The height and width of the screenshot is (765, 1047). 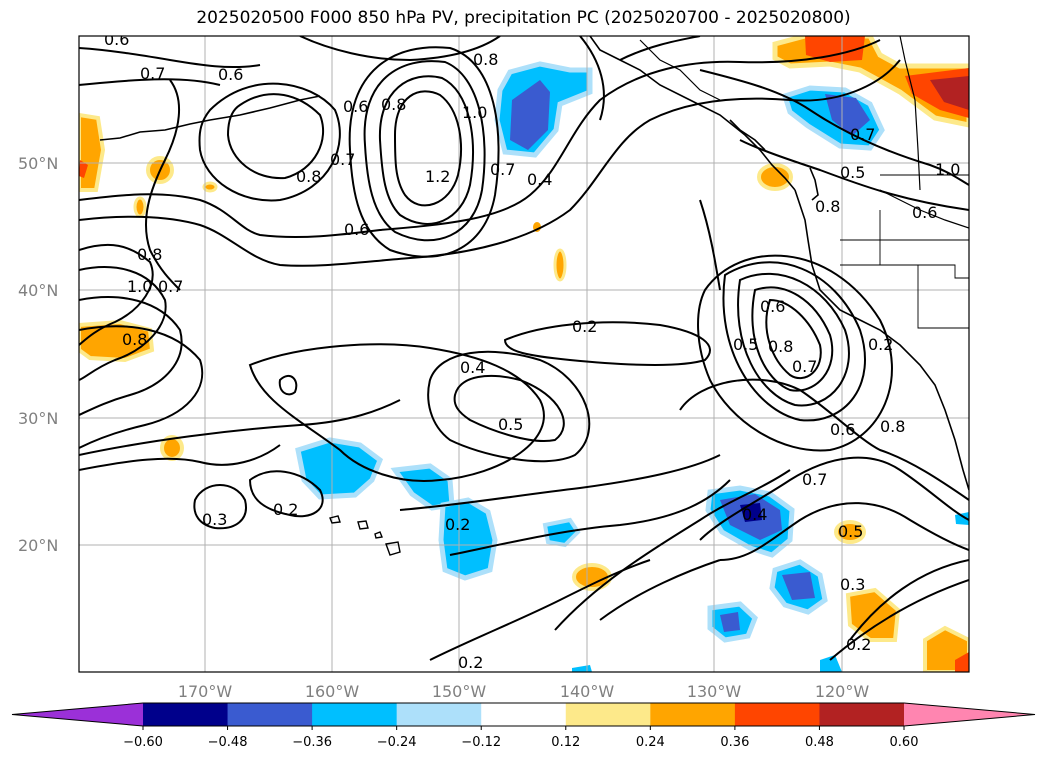 What do you see at coordinates (38, 354) in the screenshot?
I see `latitude-labels: 50°N 40°N 30°N 20°N` at bounding box center [38, 354].